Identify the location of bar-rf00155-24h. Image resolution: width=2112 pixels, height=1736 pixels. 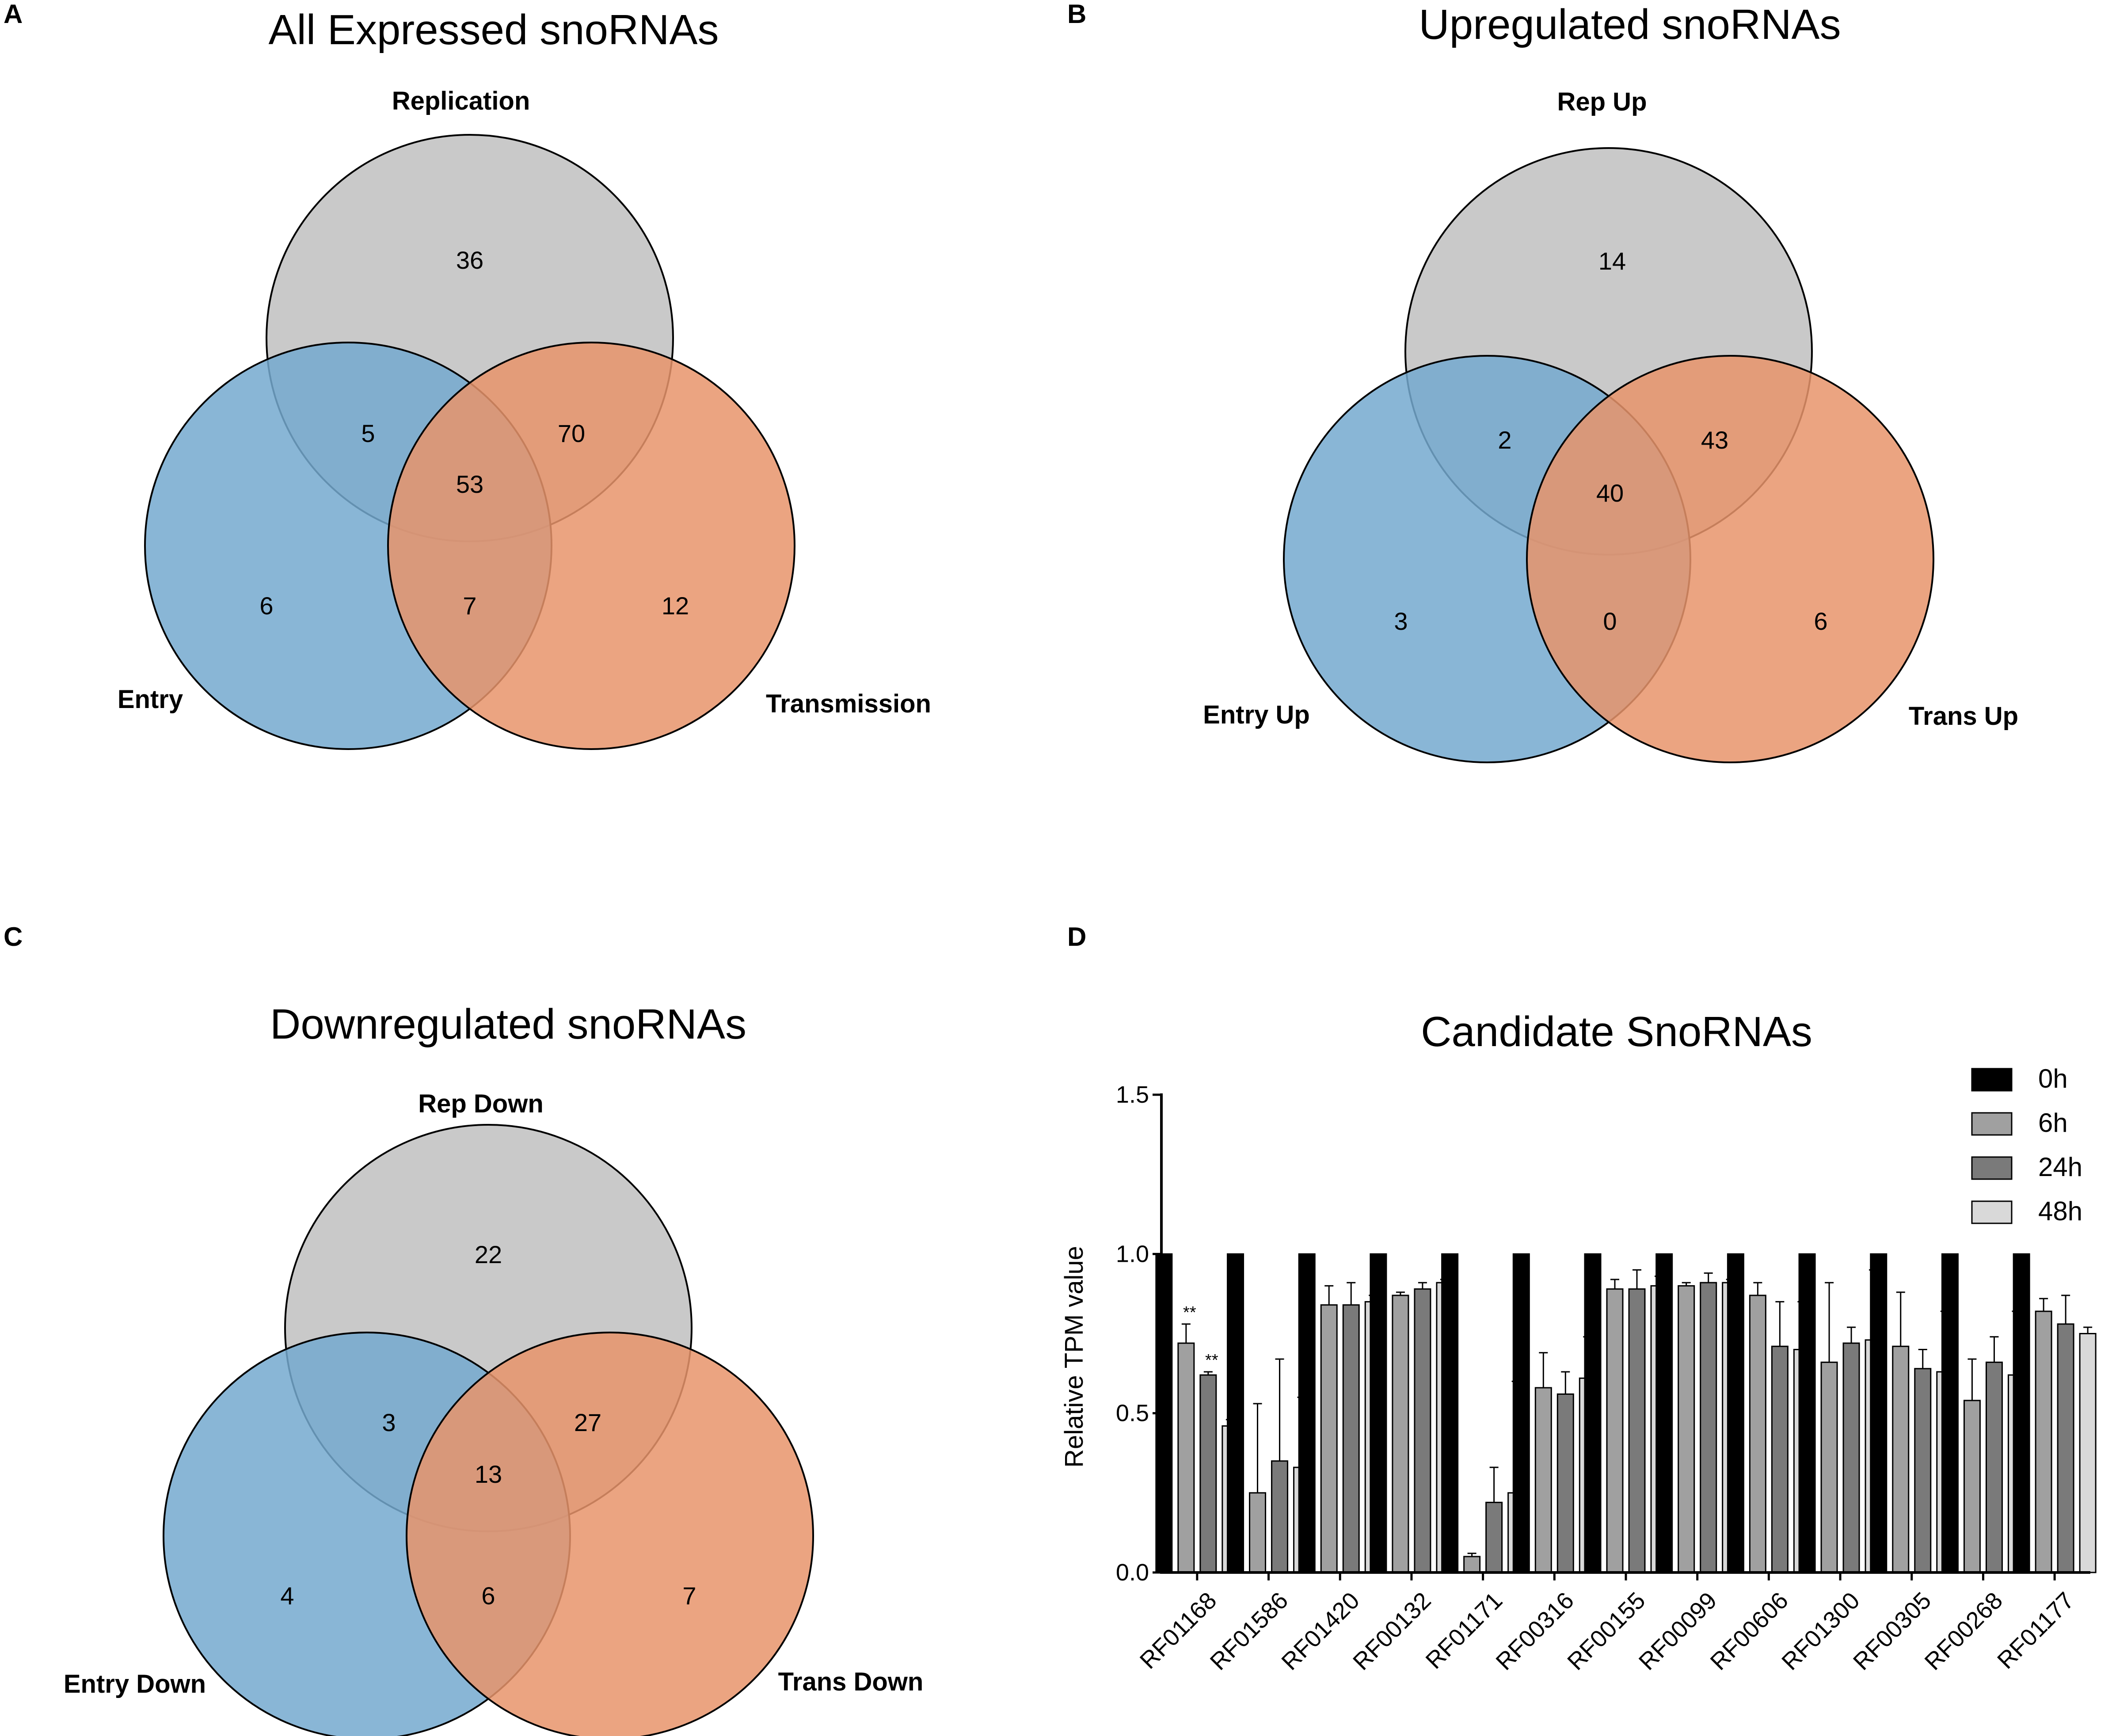
(1637, 1430).